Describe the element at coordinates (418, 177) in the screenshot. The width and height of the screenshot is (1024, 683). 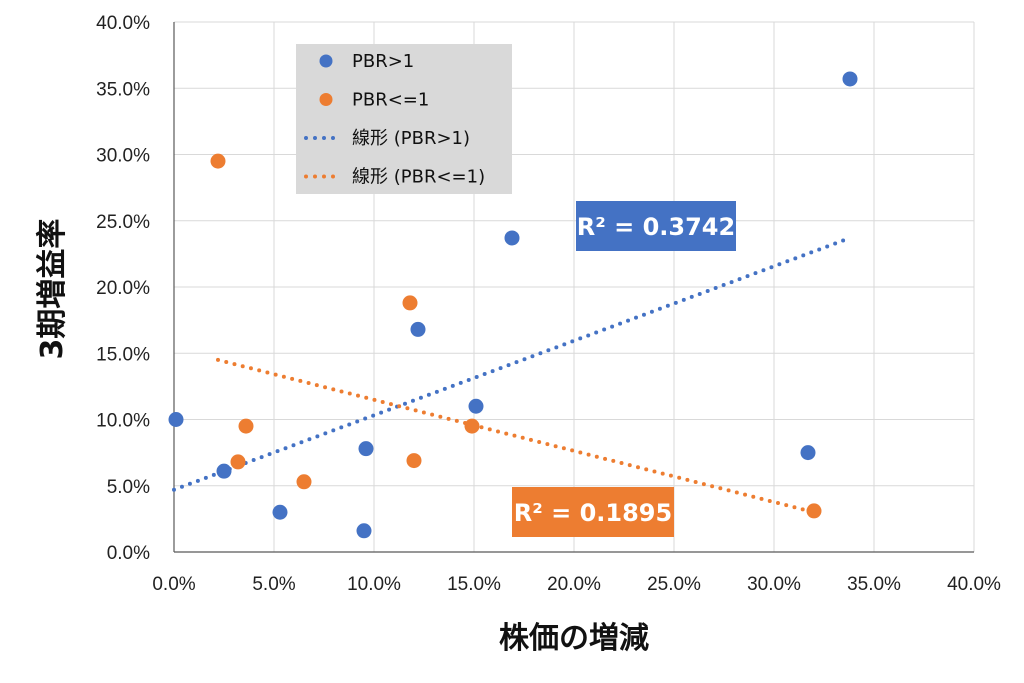
I see `legend-label: 線形 (PBR<=1)` at that location.